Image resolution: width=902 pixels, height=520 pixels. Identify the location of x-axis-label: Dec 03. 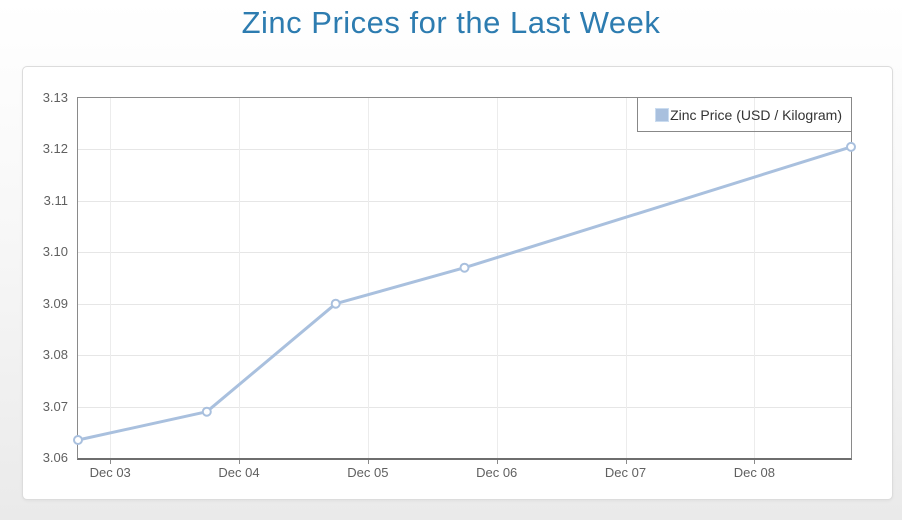
(110, 472).